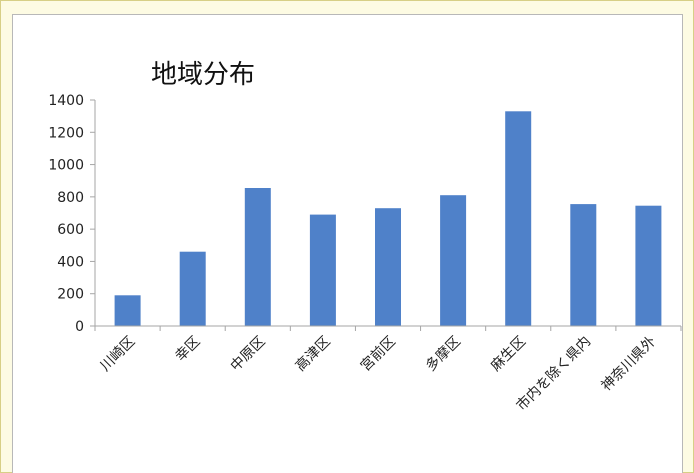  Describe the element at coordinates (508, 354) in the screenshot. I see `category-label: 麻生区` at that location.